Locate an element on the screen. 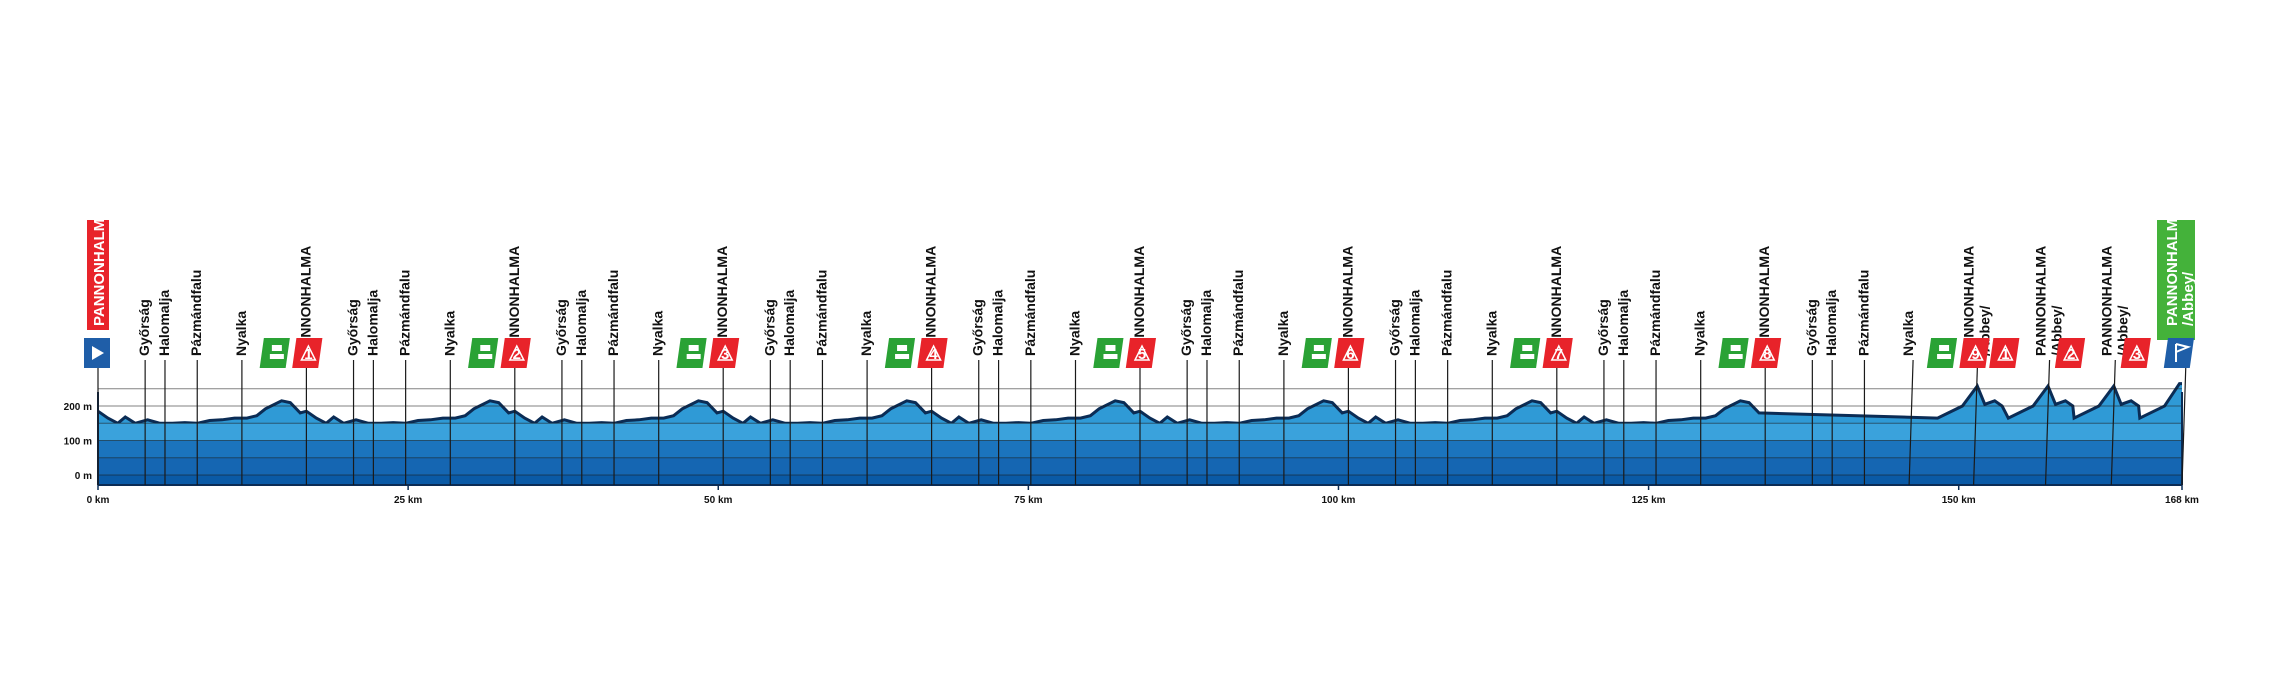  start-play-glyph is located at coordinates (98, 353).